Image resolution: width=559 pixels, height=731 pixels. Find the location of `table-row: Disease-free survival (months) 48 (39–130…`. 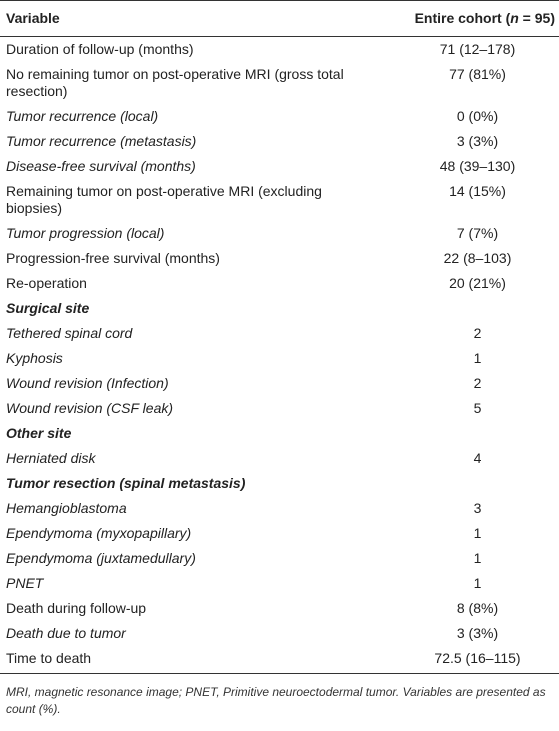

table-row: Disease-free survival (months) 48 (39–130… is located at coordinates (279, 166).